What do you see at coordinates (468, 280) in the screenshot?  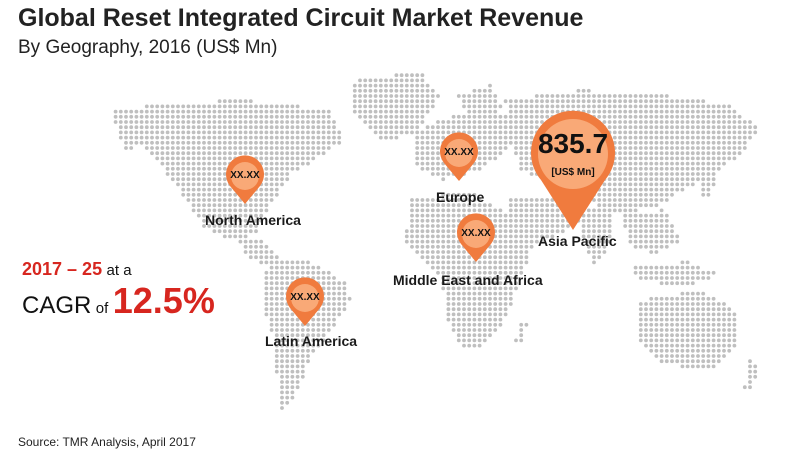 I see `label-middle-east-africa: Middle East and Africa` at bounding box center [468, 280].